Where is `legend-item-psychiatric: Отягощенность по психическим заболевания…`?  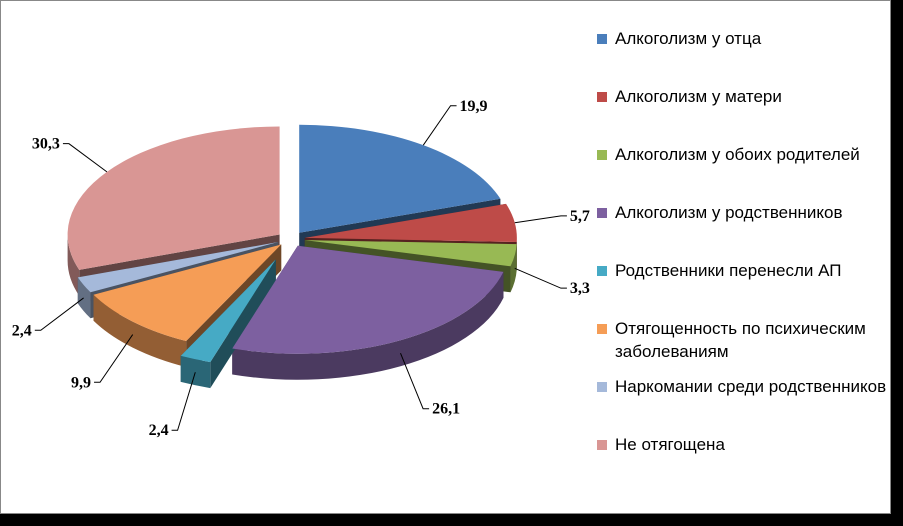 legend-item-psychiatric: Отягощенность по психическим заболевания… is located at coordinates (742, 346).